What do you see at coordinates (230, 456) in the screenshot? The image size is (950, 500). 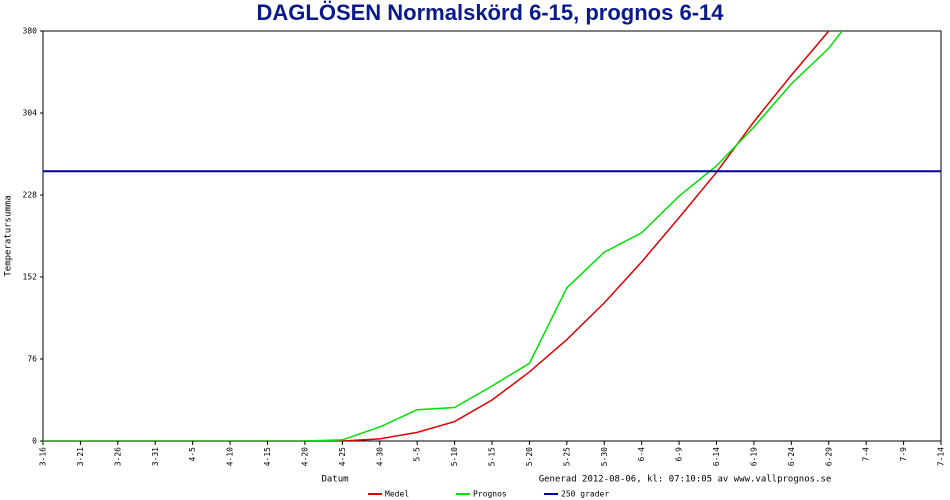 I see `x-tick-label: 4-10` at bounding box center [230, 456].